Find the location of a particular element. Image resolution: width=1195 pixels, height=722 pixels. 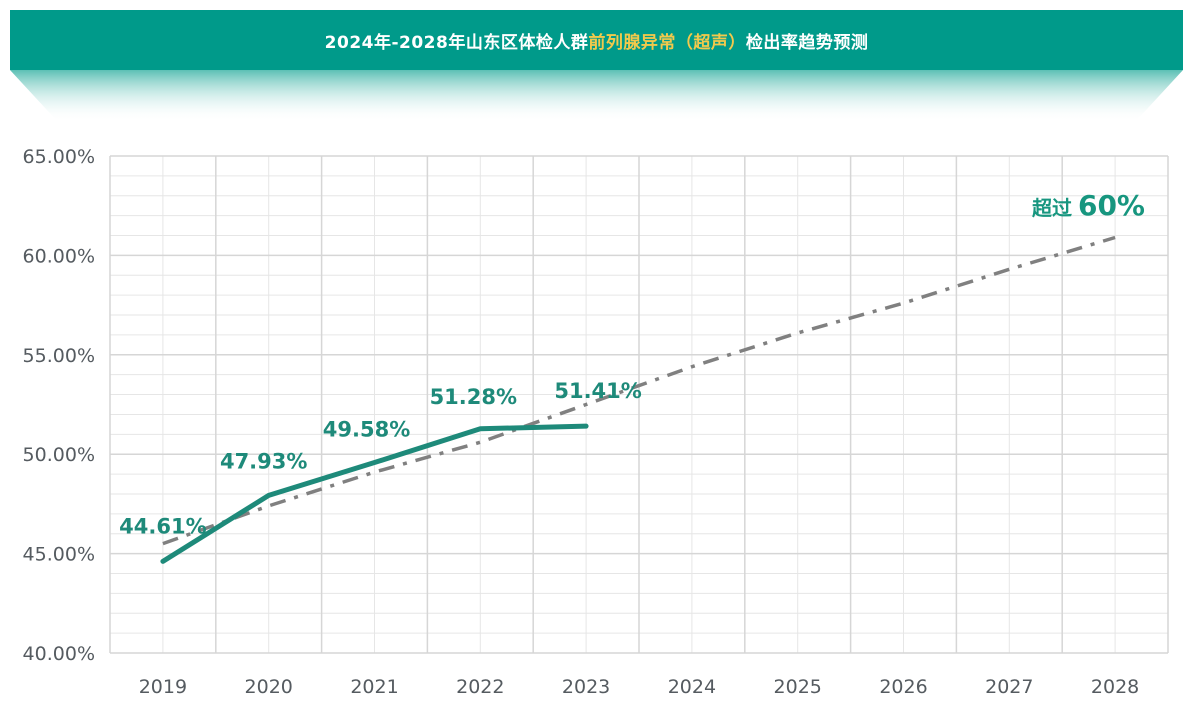

x-tick-label: 2022 is located at coordinates (480, 687).